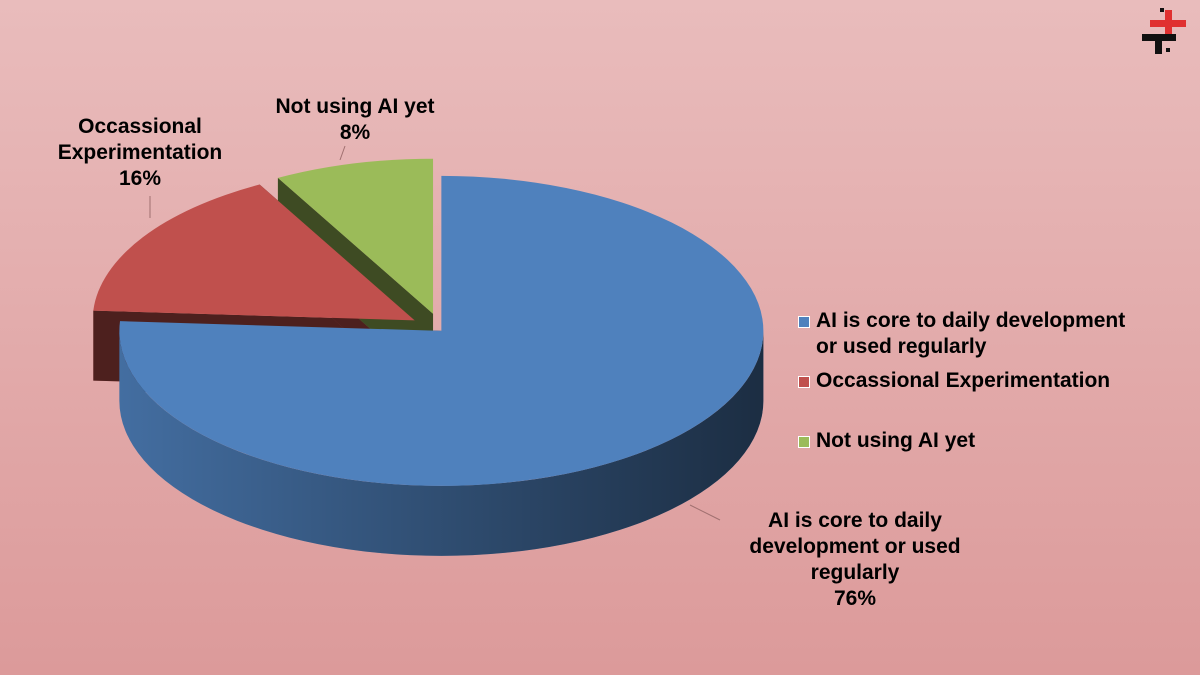  I want to click on data-label-category: Not using AI yet, so click(355, 106).